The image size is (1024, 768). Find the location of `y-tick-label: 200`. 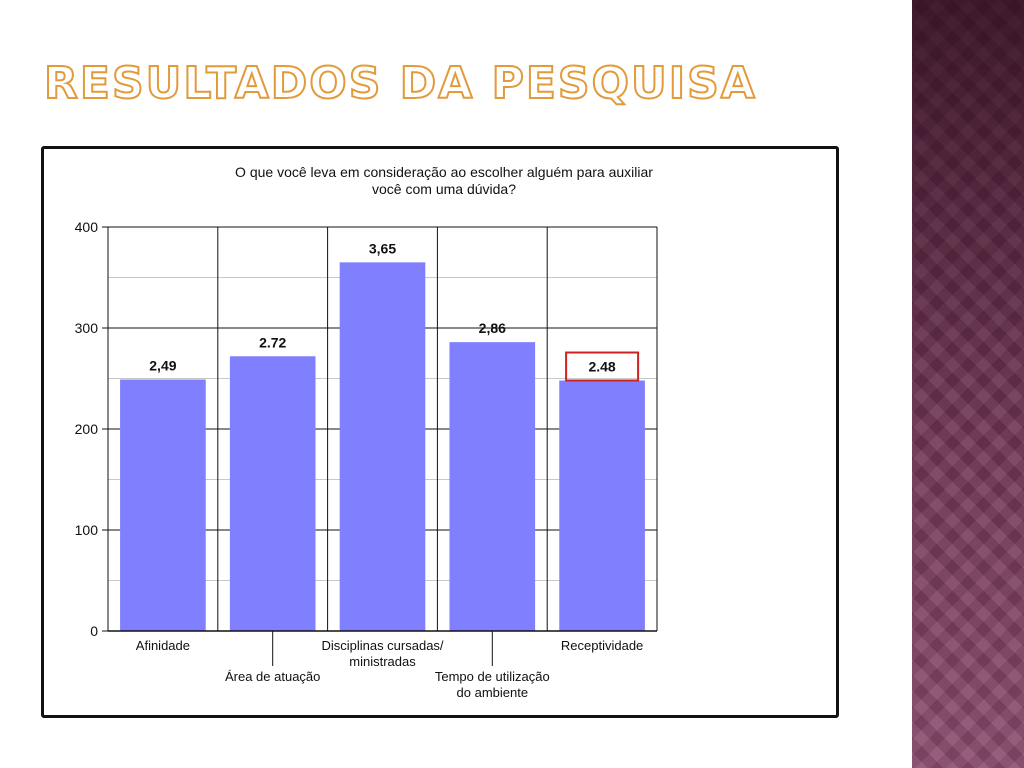

y-tick-label: 200 is located at coordinates (87, 429).